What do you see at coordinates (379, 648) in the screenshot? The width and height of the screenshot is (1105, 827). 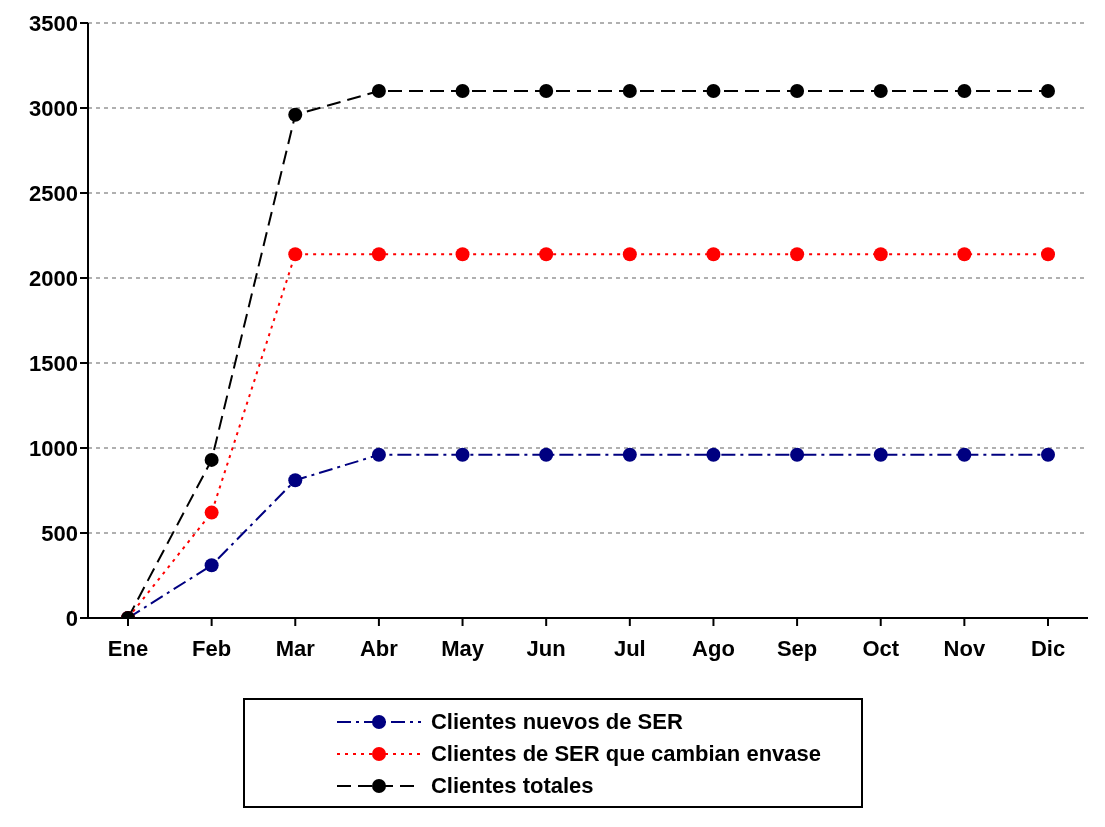 I see `x-tick-label: Abr` at bounding box center [379, 648].